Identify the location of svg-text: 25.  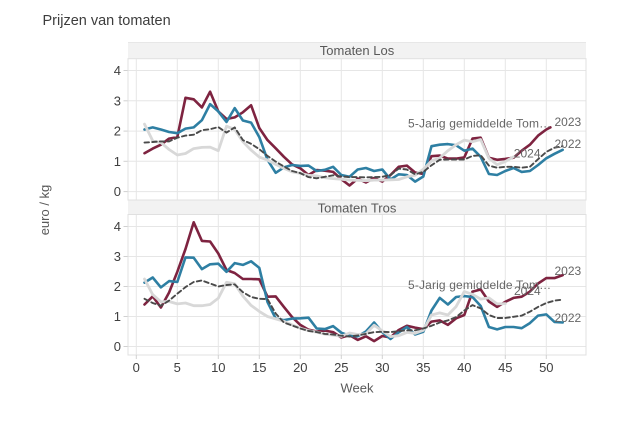
(341, 367).